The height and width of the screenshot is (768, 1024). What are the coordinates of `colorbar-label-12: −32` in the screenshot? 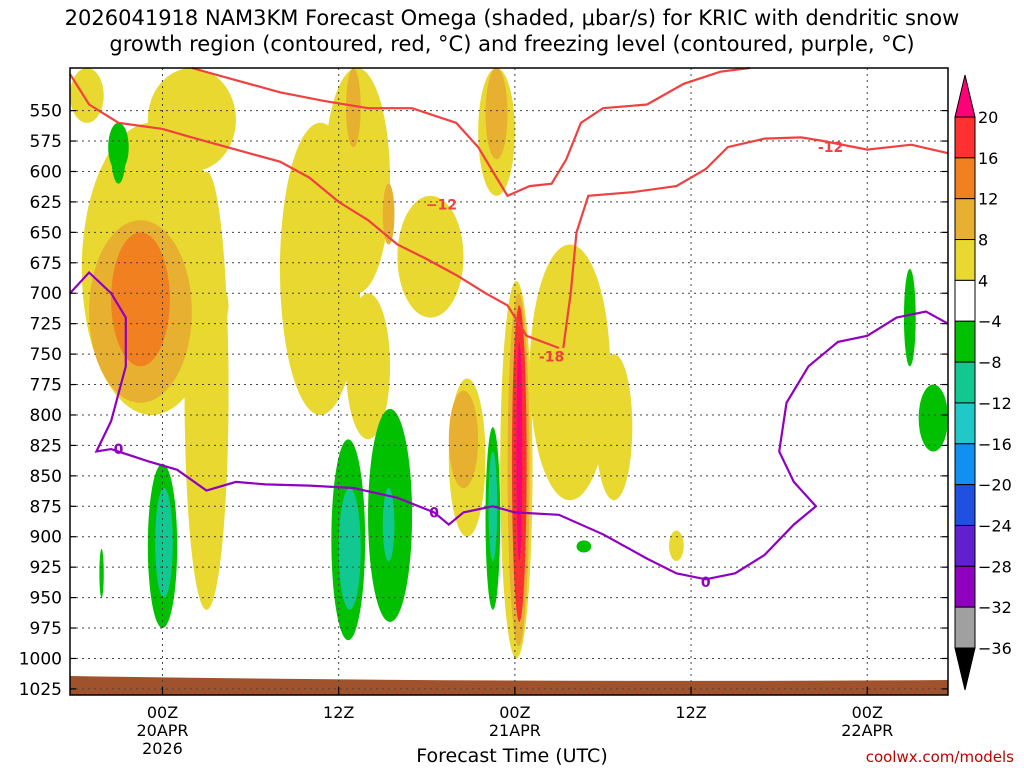 It's located at (995, 607).